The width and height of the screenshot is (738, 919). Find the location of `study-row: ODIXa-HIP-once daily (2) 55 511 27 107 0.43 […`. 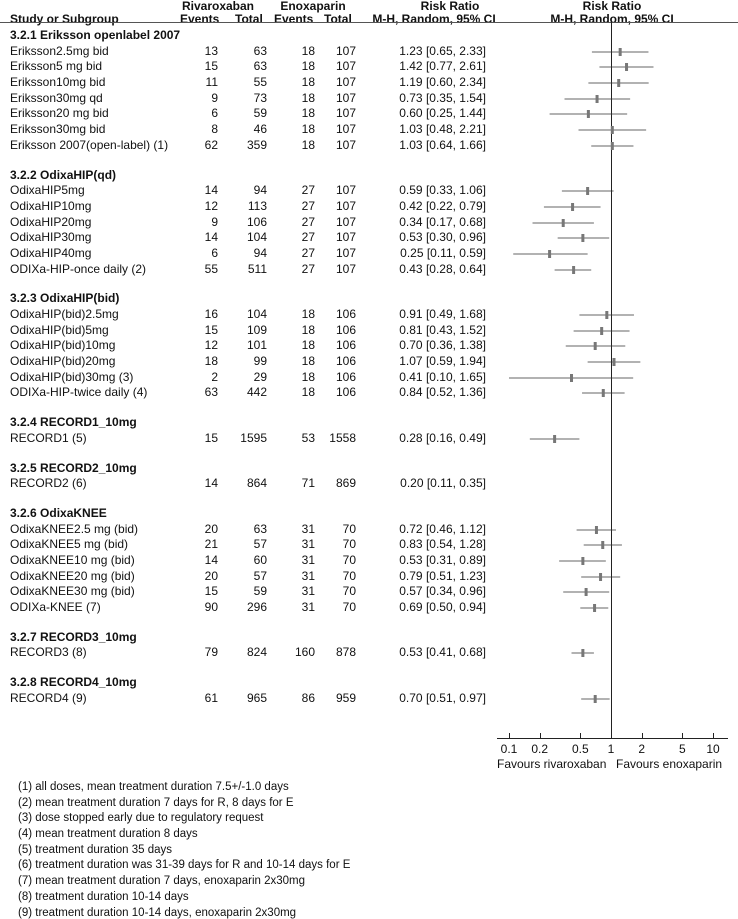

study-row: ODIXa-HIP-once daily (2) 55 511 27 107 0.43 [… is located at coordinates (369, 270).